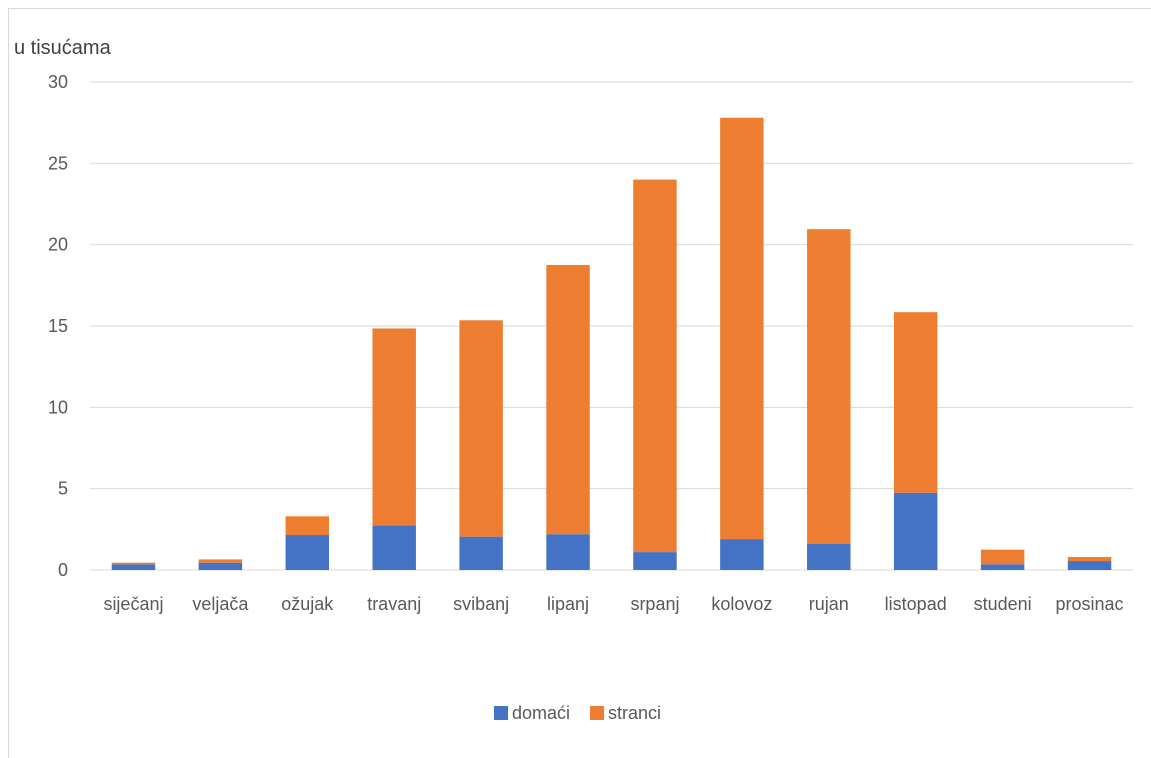  I want to click on y-tick-label: 20, so click(58, 245).